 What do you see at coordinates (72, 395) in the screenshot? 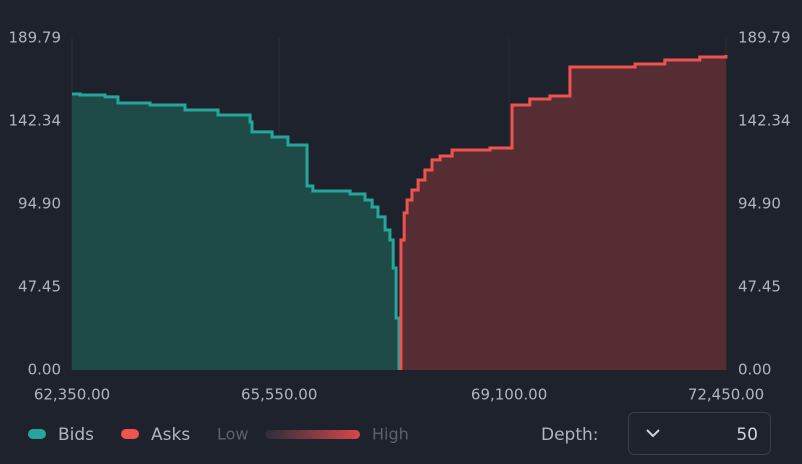
I see `x-tick-label: 62,350.00` at bounding box center [72, 395].